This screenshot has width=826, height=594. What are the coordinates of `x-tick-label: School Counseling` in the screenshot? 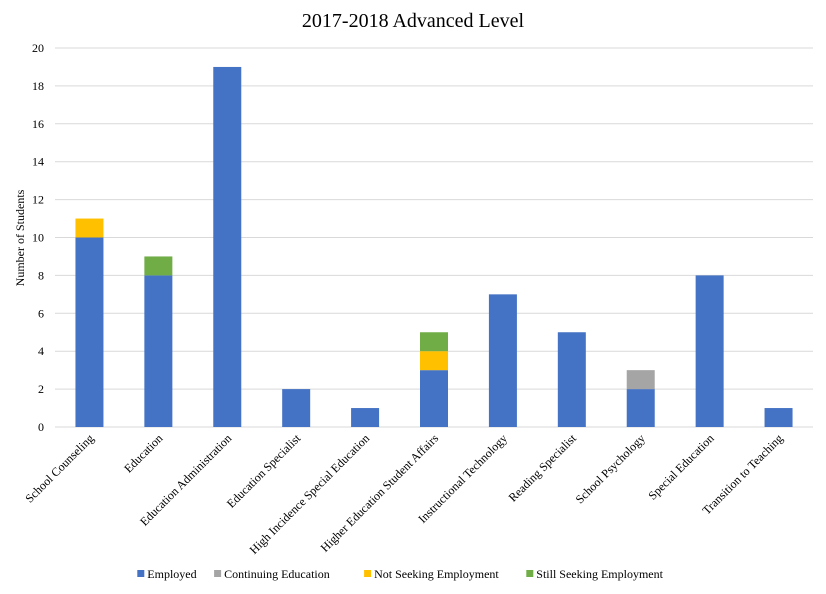 It's located at (59, 468).